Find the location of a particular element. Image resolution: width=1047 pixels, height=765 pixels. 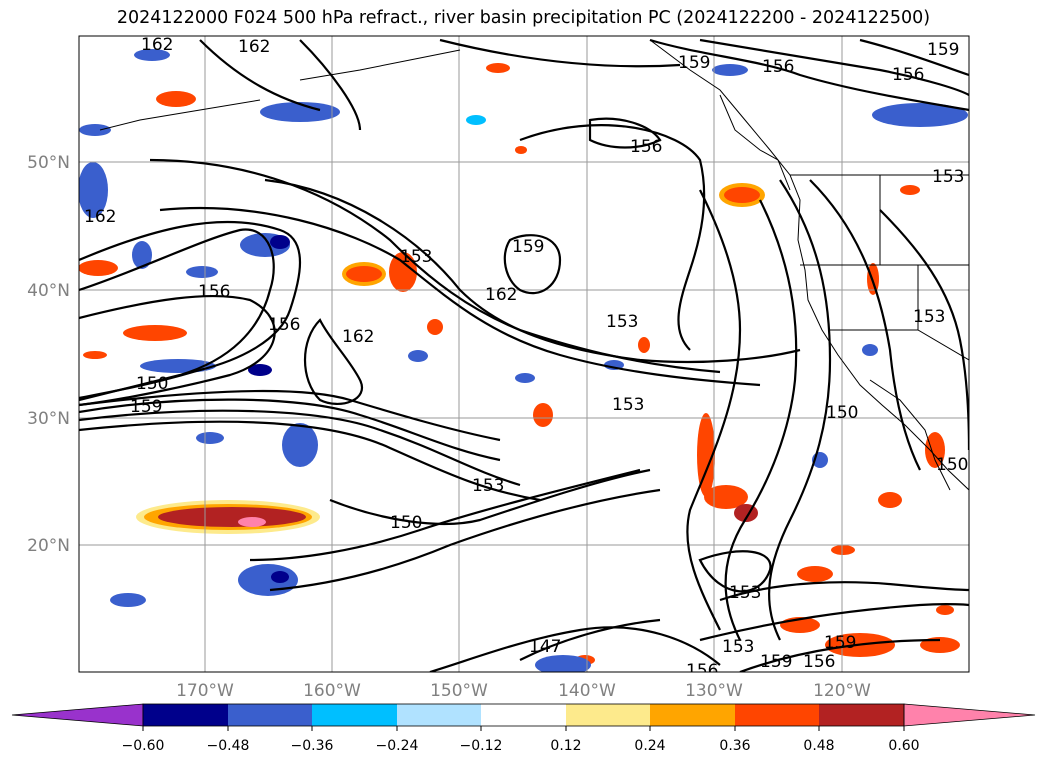

colorbar-extend-right is located at coordinates (969, 715).